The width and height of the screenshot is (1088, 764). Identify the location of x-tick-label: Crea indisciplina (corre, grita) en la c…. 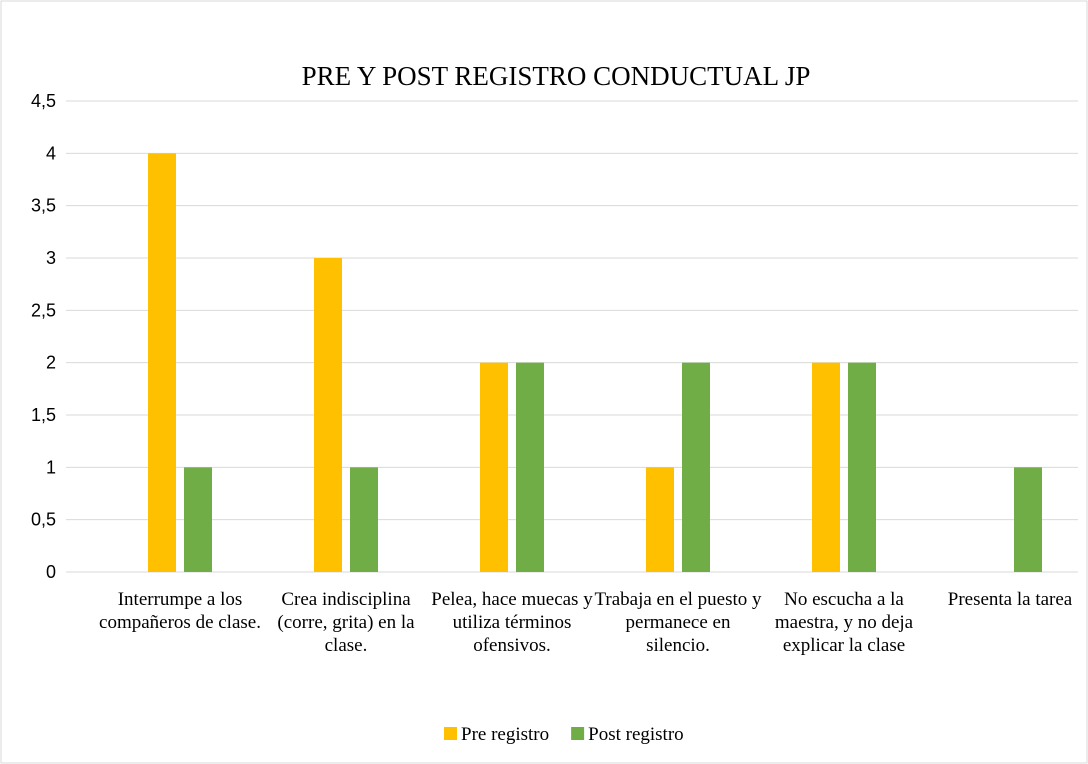
(346, 622).